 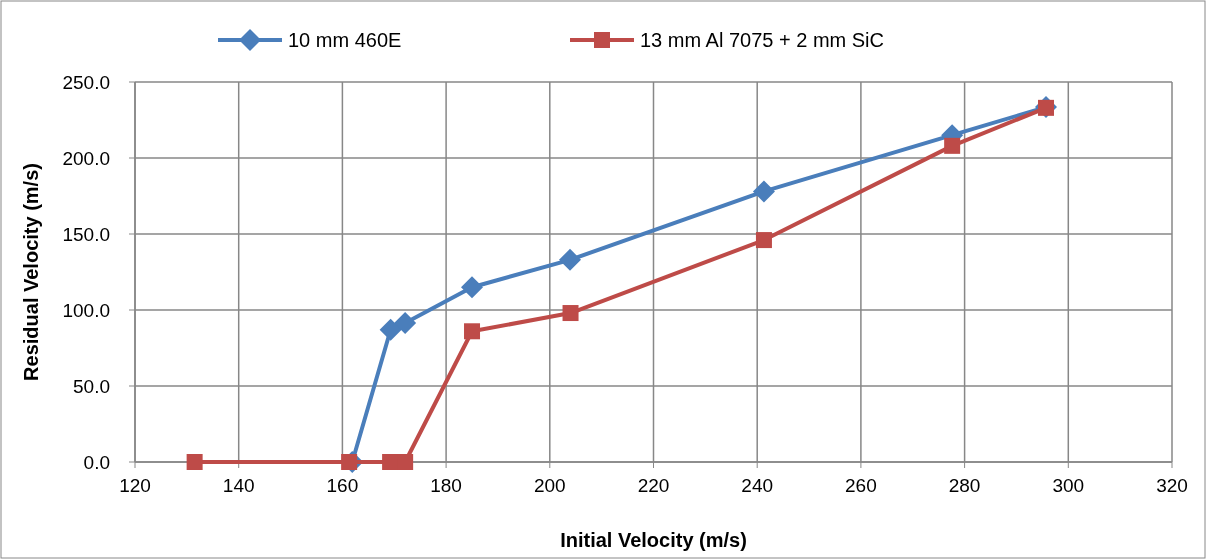 What do you see at coordinates (86, 158) in the screenshot?
I see `y-tick-label: 200.0` at bounding box center [86, 158].